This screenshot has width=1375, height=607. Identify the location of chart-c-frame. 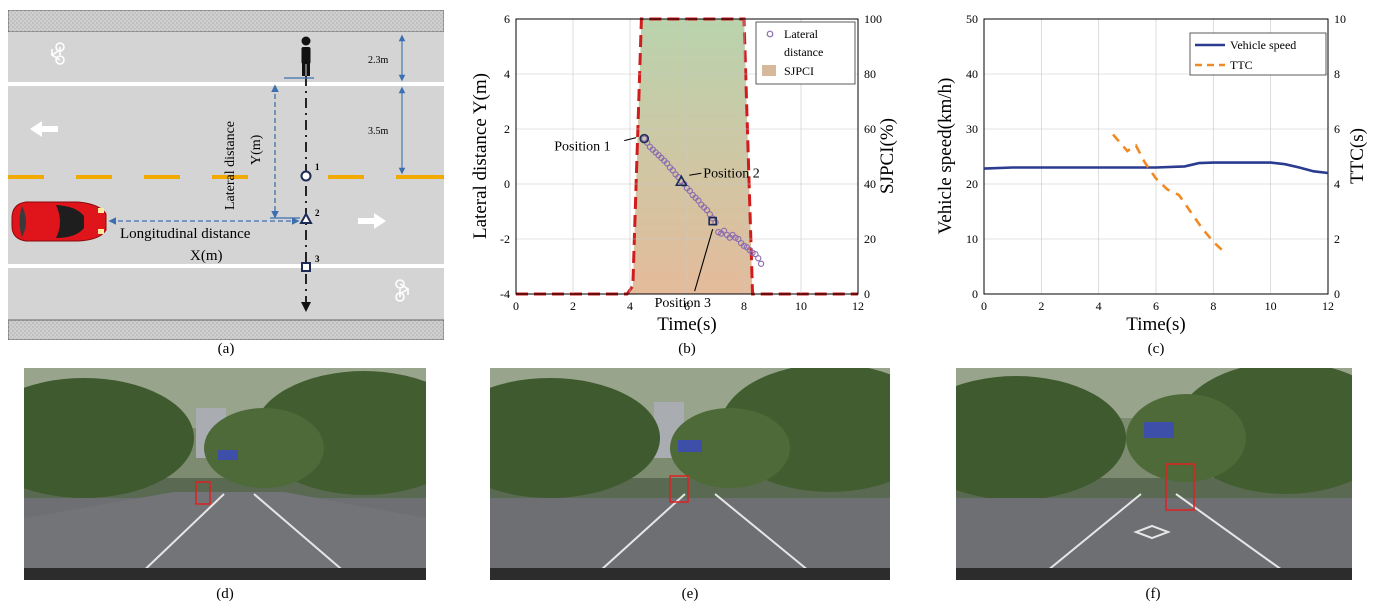
(1156, 156).